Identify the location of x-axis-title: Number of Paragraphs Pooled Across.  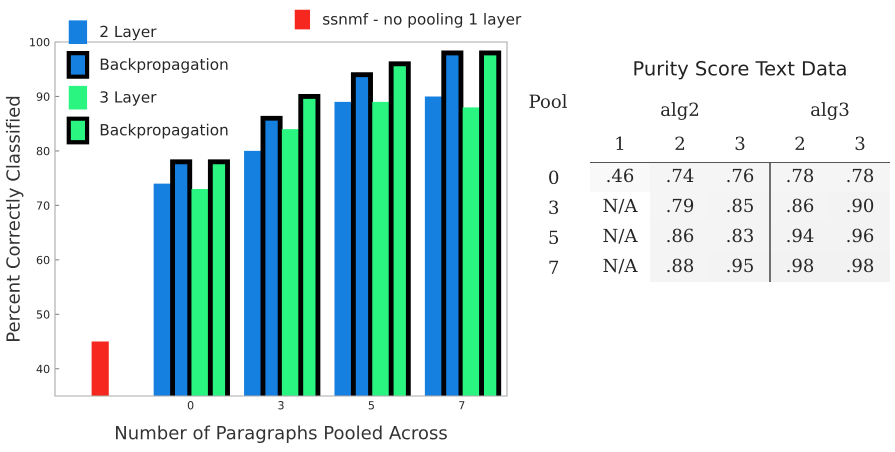
(281, 434).